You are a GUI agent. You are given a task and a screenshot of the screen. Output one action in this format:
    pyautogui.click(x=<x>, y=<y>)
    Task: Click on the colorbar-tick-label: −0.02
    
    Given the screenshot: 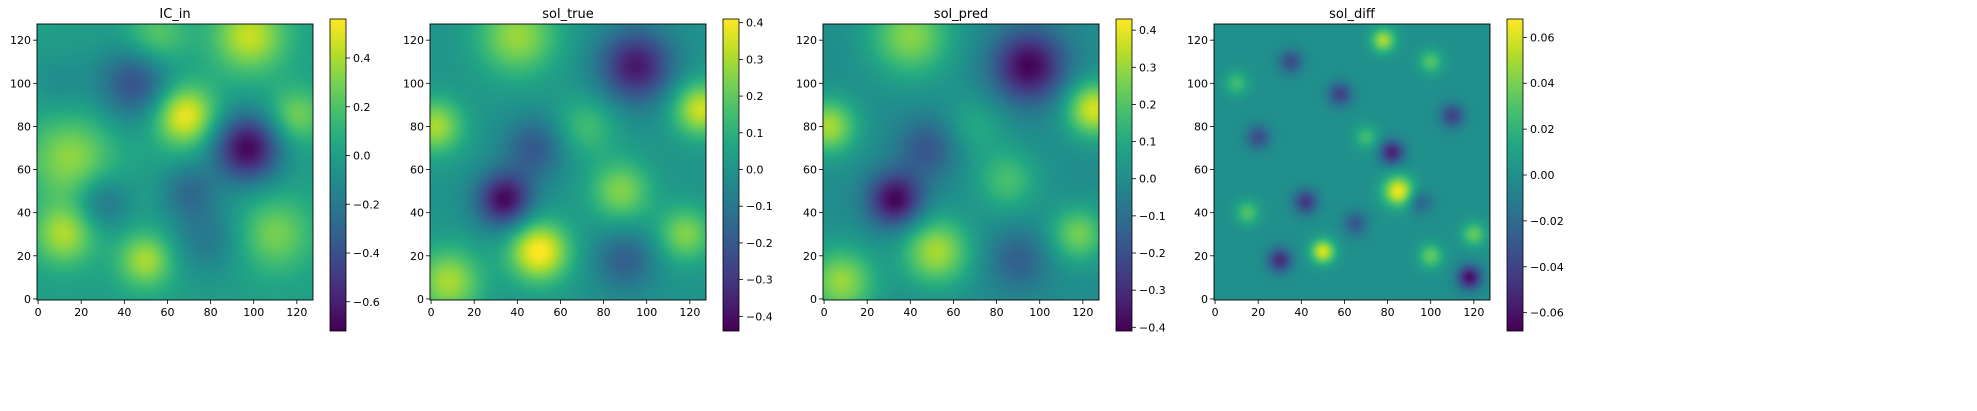 What is the action you would take?
    pyautogui.click(x=1547, y=221)
    